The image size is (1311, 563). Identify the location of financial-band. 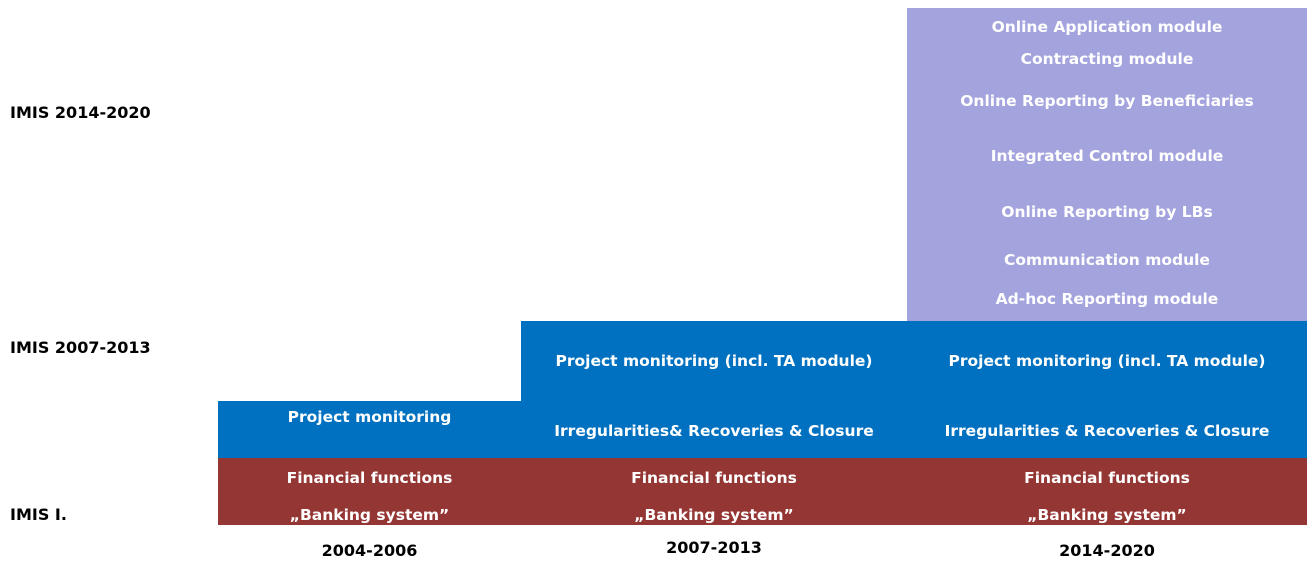
(762, 491).